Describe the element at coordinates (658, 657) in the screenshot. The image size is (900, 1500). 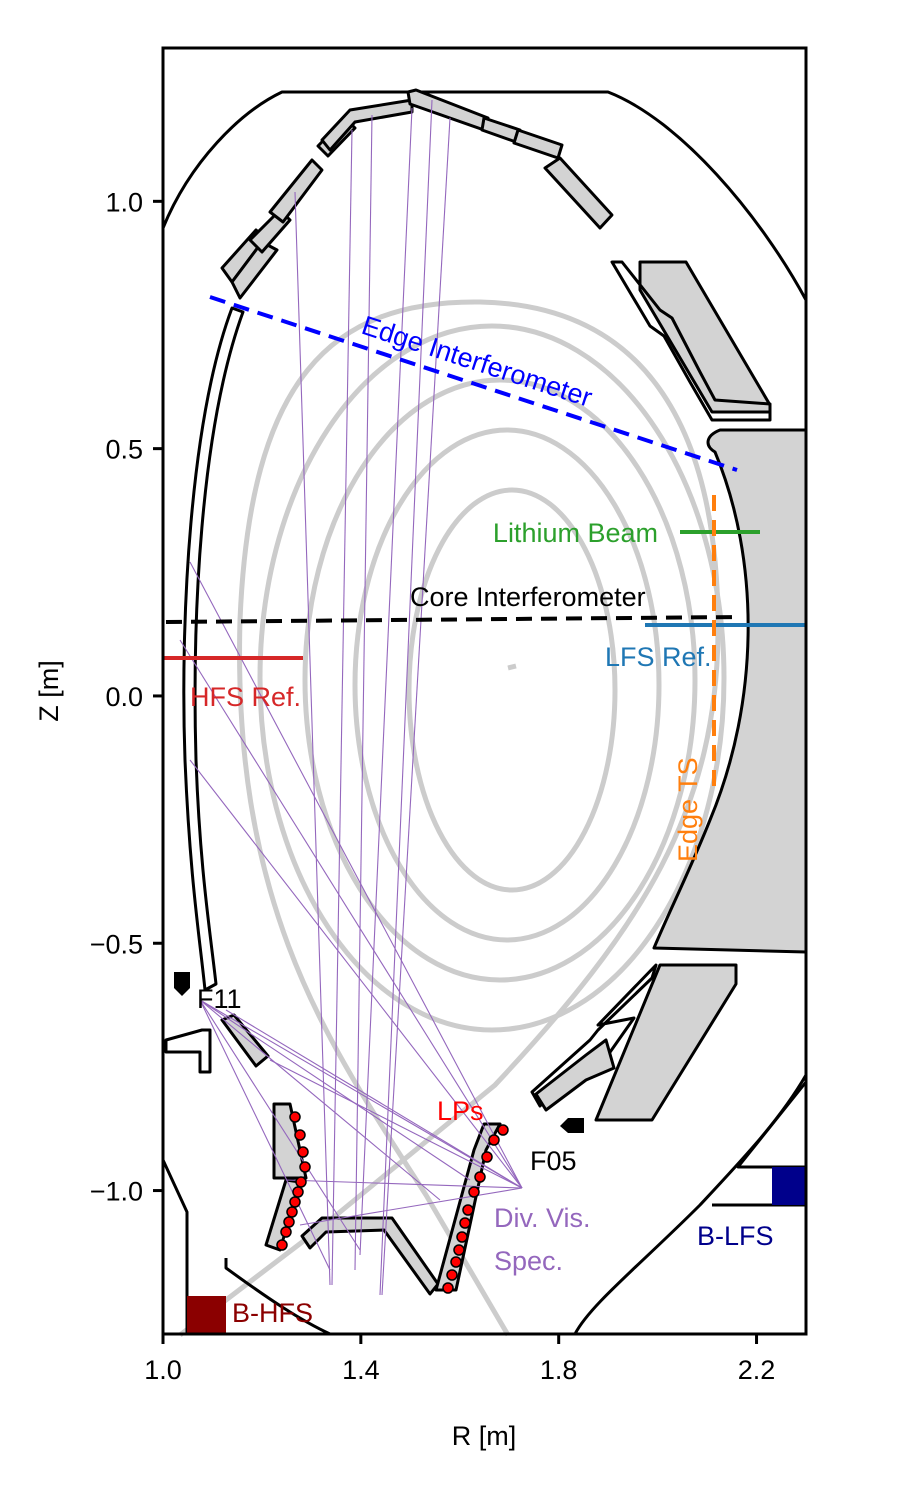
I see `lfs-ref-label: LFS Ref.` at that location.